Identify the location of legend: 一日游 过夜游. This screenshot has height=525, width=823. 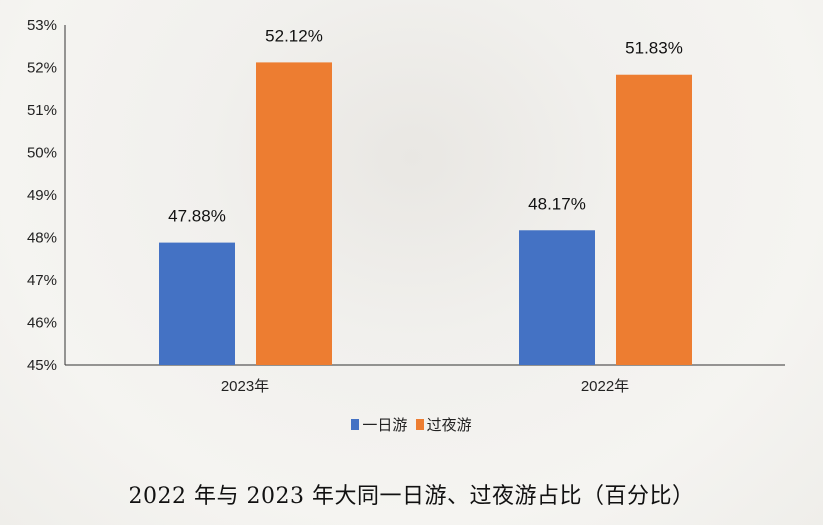
(411, 424).